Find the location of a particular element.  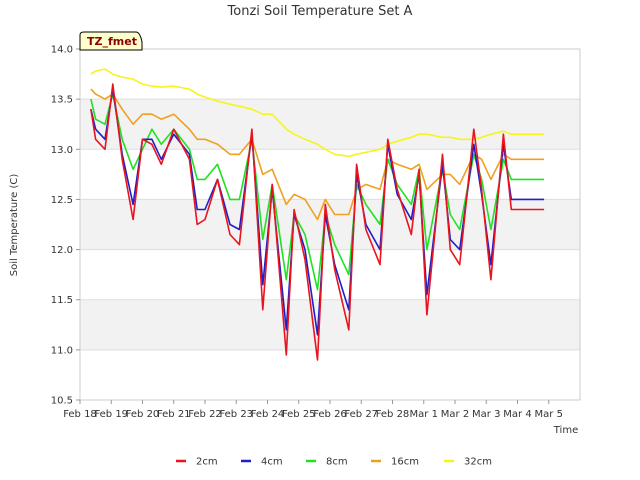

x-tick-label: Feb 23 is located at coordinates (236, 414).